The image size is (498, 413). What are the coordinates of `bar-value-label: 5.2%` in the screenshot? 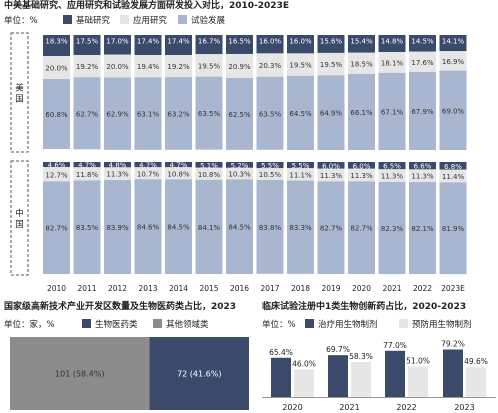 It's located at (240, 166).